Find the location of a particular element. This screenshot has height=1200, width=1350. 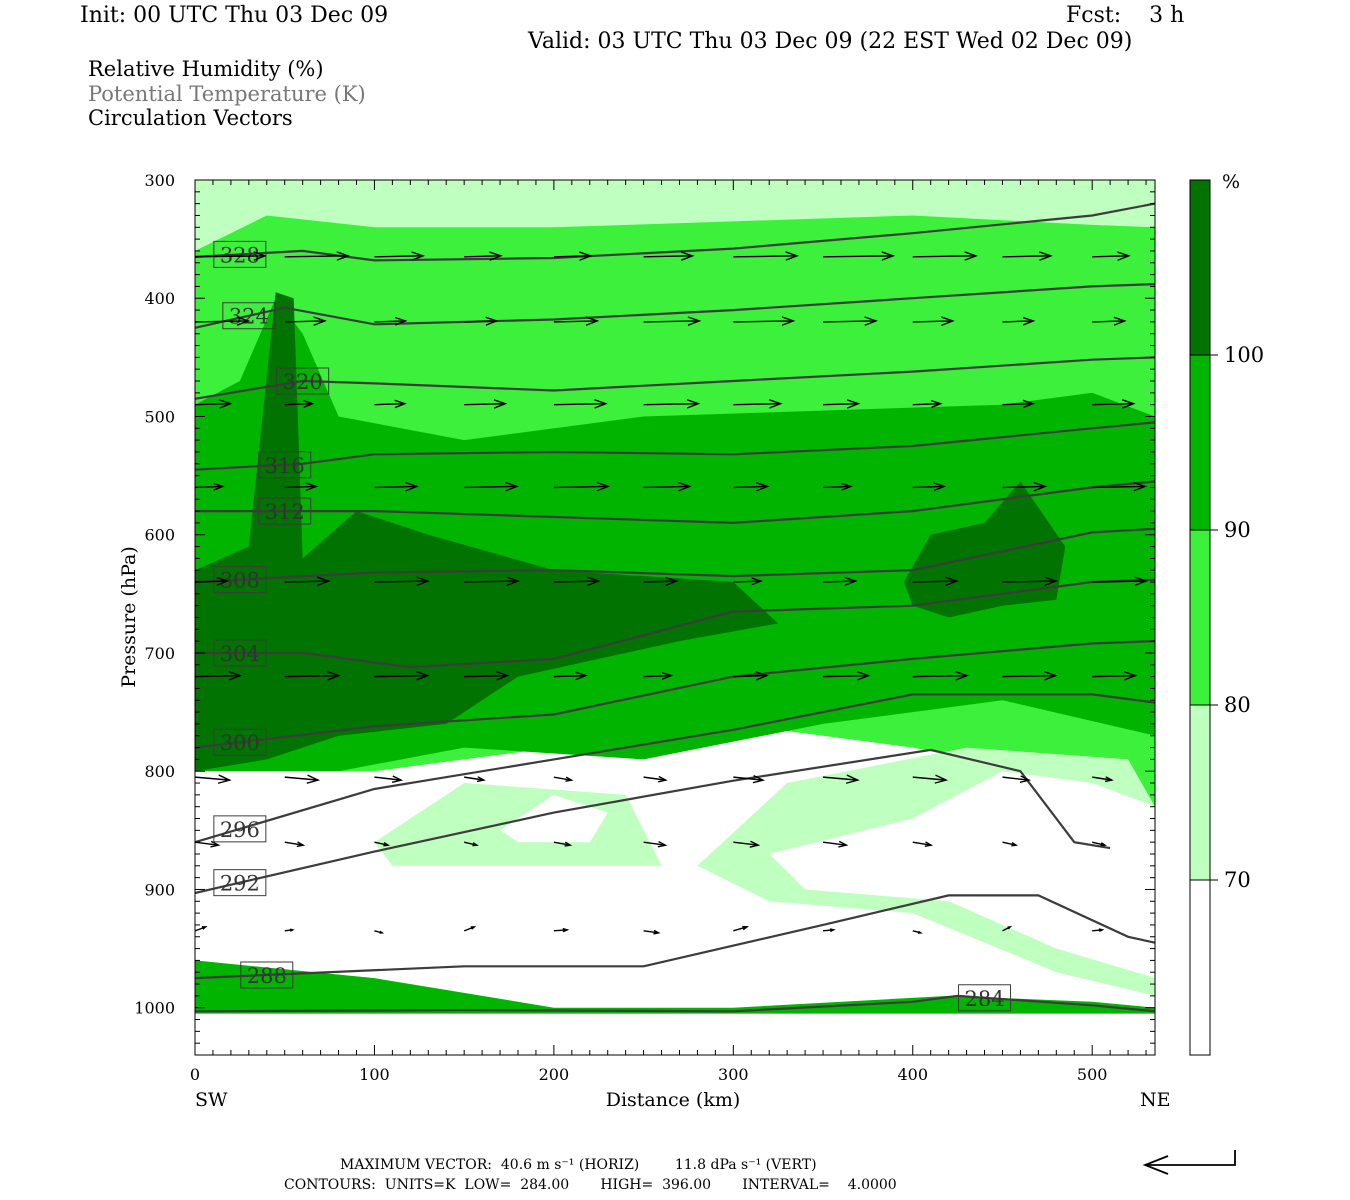

x-end-label-left: SW is located at coordinates (211, 1100).